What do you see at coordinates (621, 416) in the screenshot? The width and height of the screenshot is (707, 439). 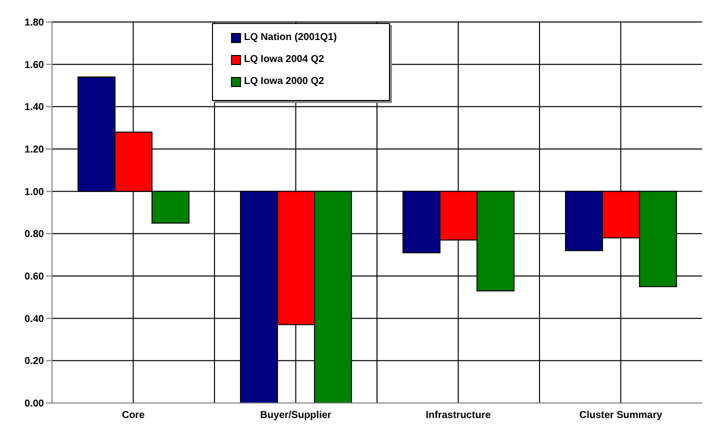 I see `x-tick-label: Cluster Summary` at bounding box center [621, 416].